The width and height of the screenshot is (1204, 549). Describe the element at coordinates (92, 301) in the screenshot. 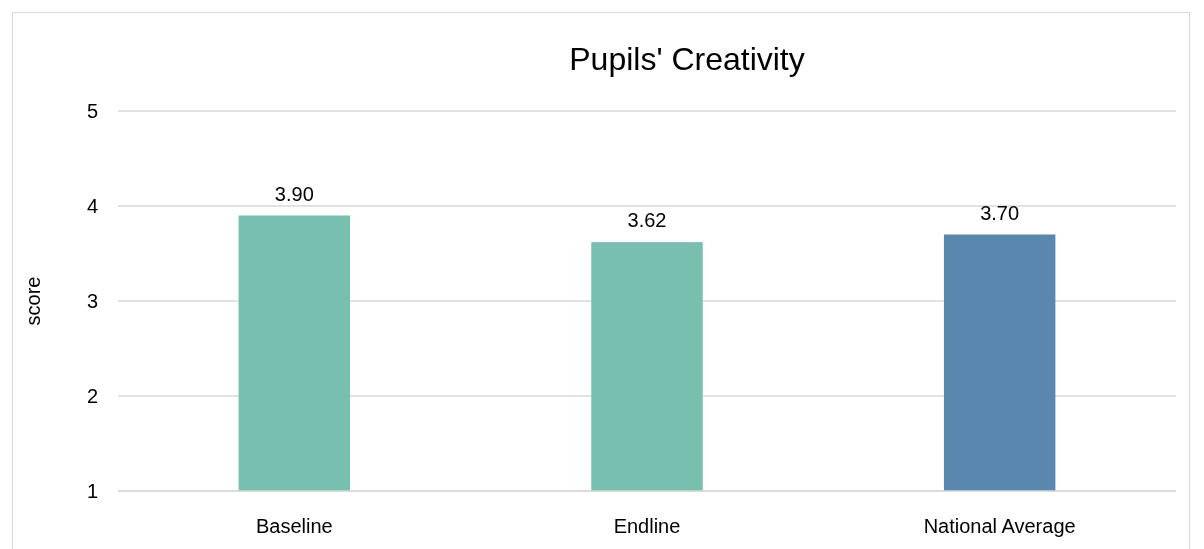

I see `y-tick-label: 3` at that location.